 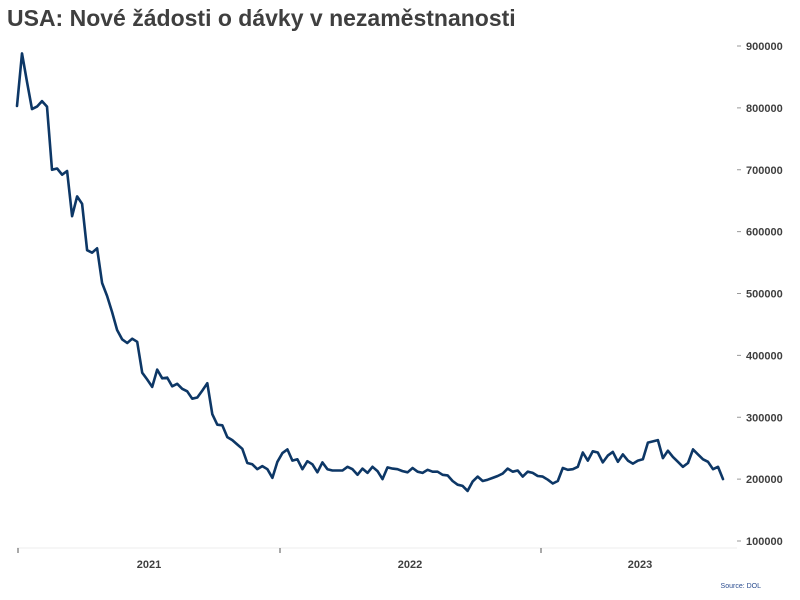 What do you see at coordinates (764, 418) in the screenshot?
I see `y-tick-label: 300000` at bounding box center [764, 418].